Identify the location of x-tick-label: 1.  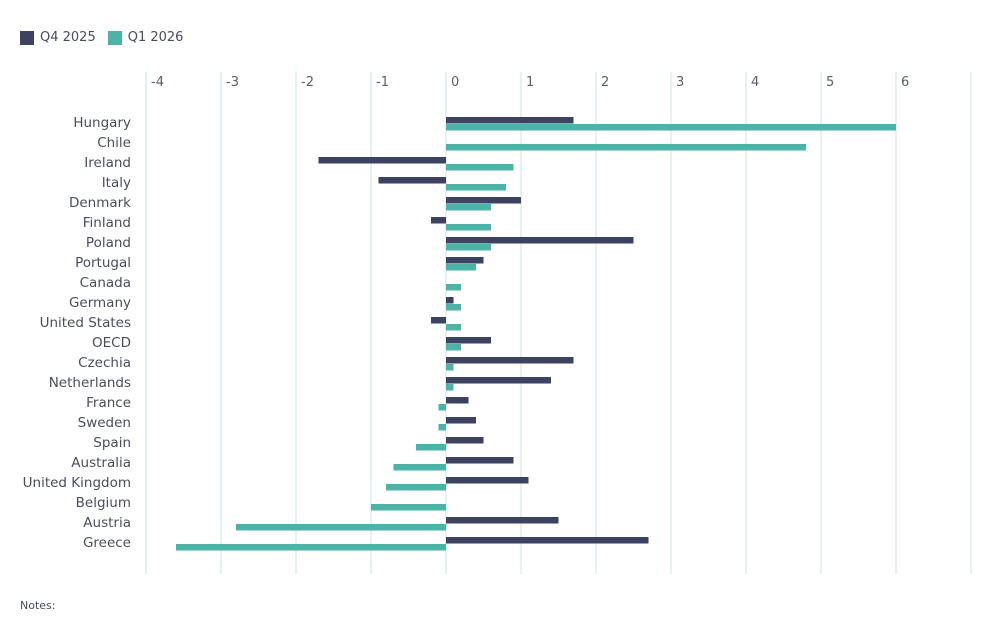
(530, 82).